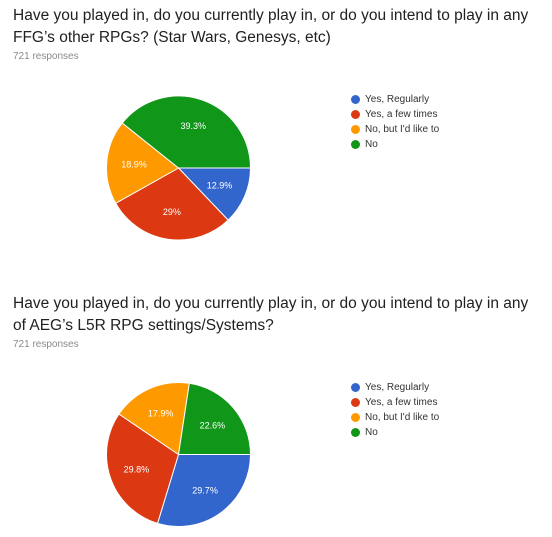 The height and width of the screenshot is (537, 552). I want to click on pie-chart: 12.9% 29% 18.9% 39.3%, so click(179, 168).